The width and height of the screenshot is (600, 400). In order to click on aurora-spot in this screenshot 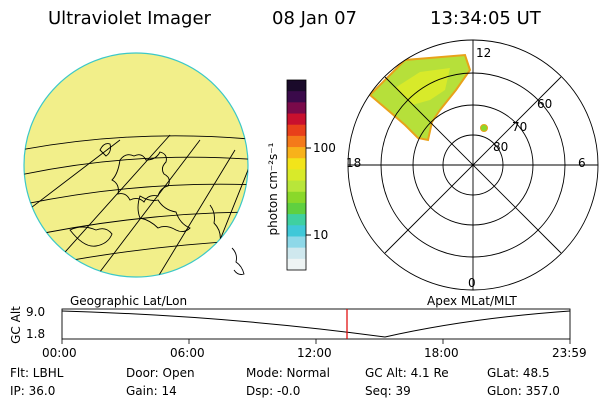, I will do `click(484, 128)`.